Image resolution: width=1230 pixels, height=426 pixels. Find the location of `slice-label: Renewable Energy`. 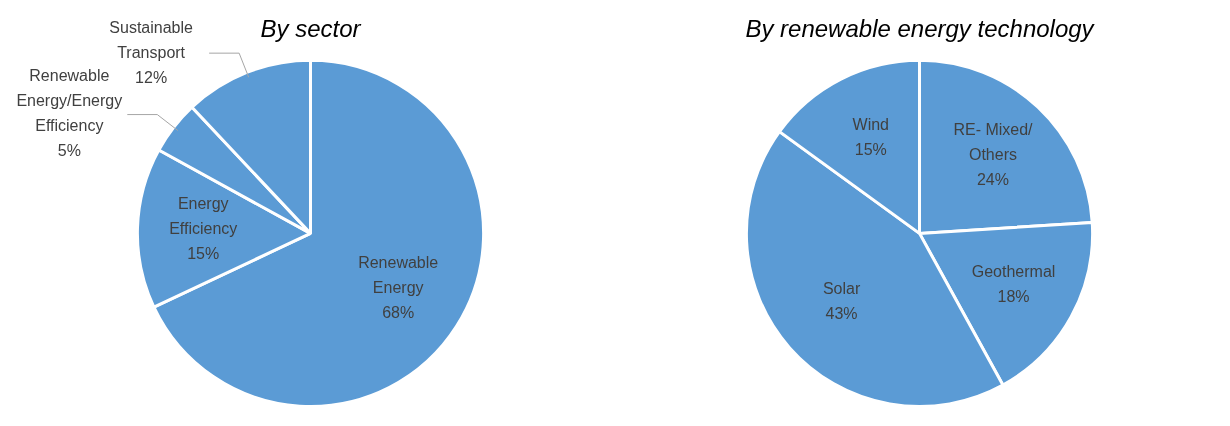

slice-label: Renewable Energy is located at coordinates (398, 275).